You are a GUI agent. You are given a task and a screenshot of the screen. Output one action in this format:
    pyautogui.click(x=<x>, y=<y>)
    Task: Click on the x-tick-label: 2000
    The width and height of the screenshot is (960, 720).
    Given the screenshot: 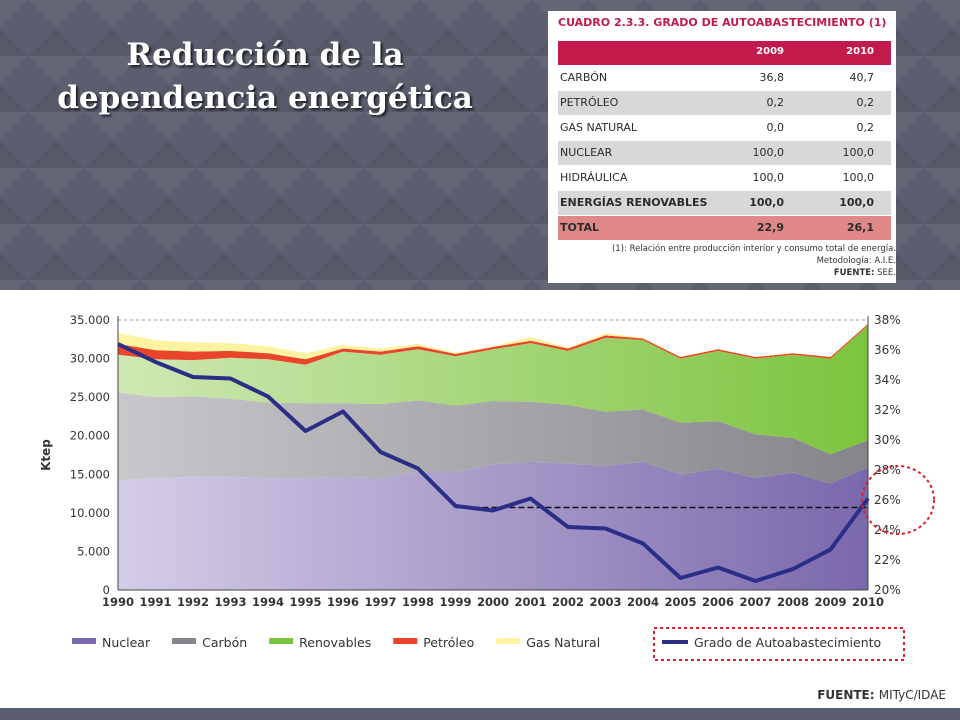 What is the action you would take?
    pyautogui.click(x=493, y=602)
    